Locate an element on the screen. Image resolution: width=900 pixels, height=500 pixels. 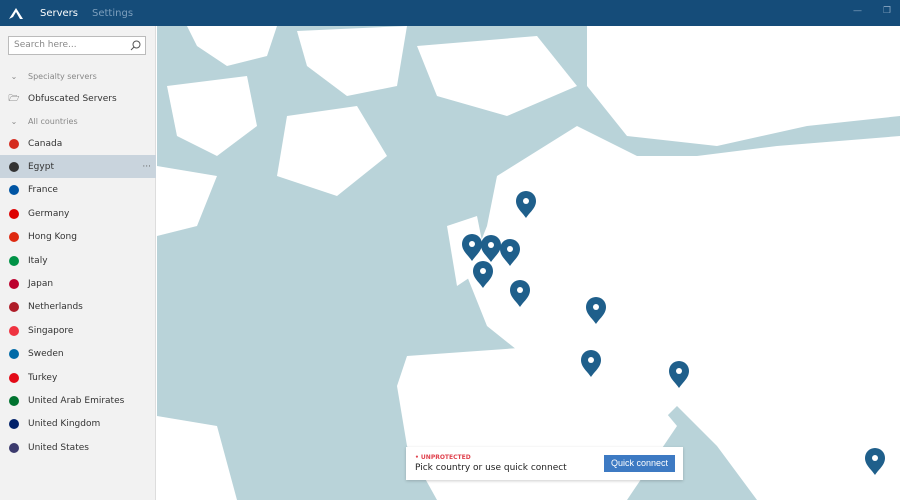
sidebar-item-obfuscated: 🗁 Obfuscated Servers is located at coordinates (78, 98).